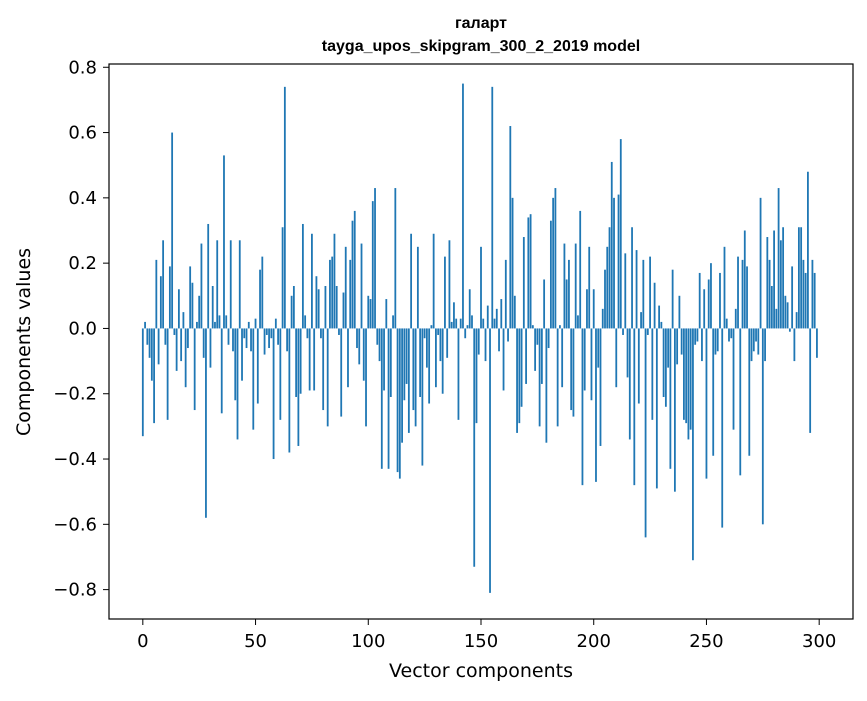  What do you see at coordinates (368, 641) in the screenshot?
I see `x-tick-label: 100` at bounding box center [368, 641].